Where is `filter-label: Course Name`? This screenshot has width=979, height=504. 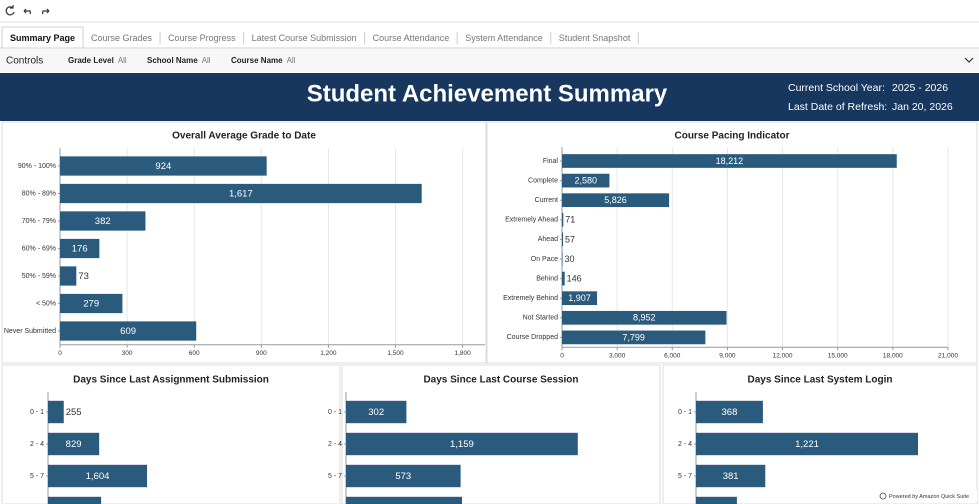
filter-label: Course Name is located at coordinates (257, 60).